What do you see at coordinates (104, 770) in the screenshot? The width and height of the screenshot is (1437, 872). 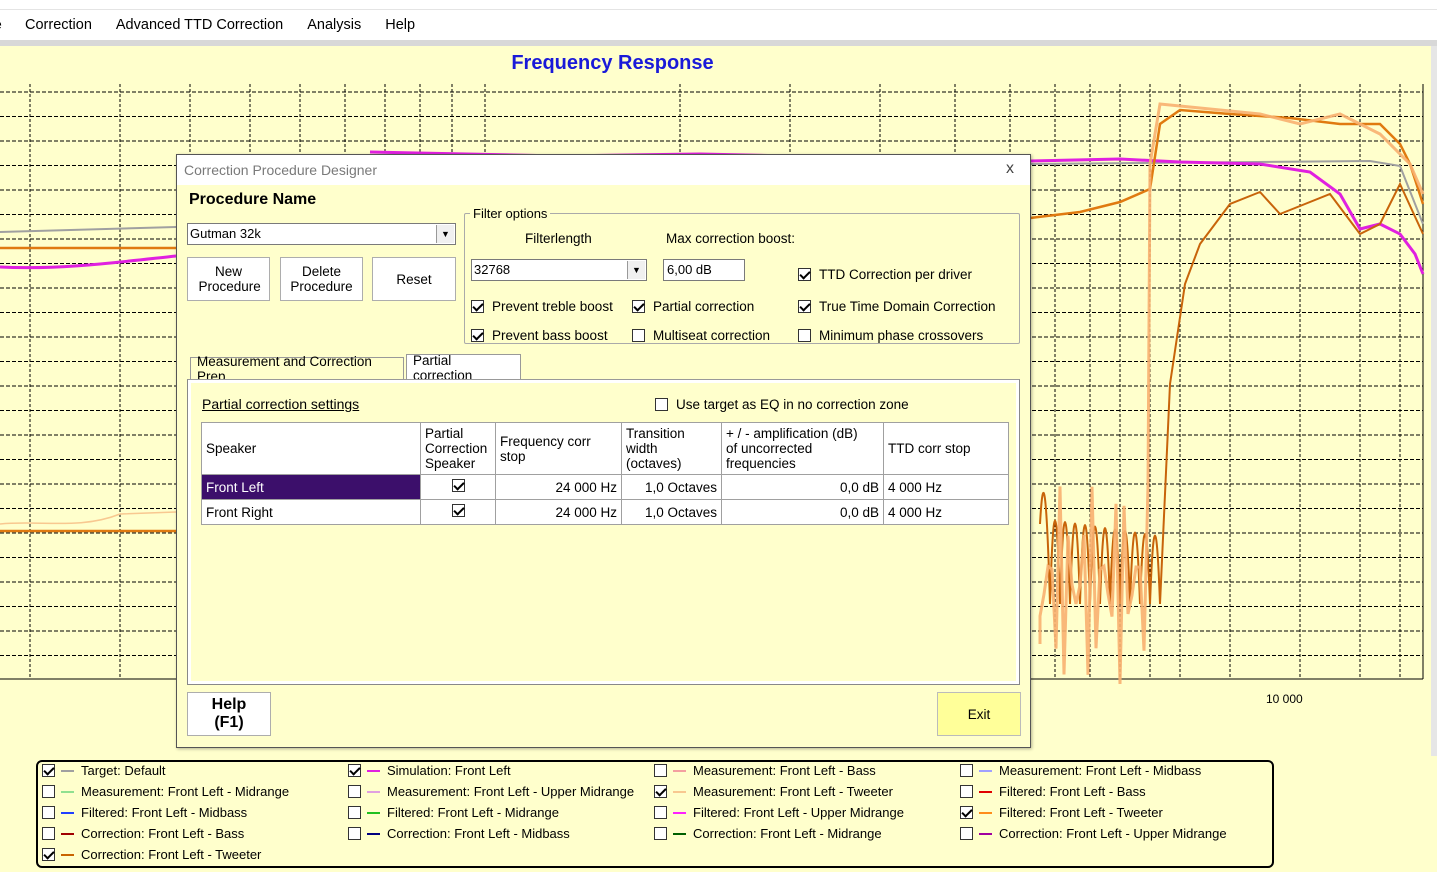 I see `legend-item: Target: Default` at bounding box center [104, 770].